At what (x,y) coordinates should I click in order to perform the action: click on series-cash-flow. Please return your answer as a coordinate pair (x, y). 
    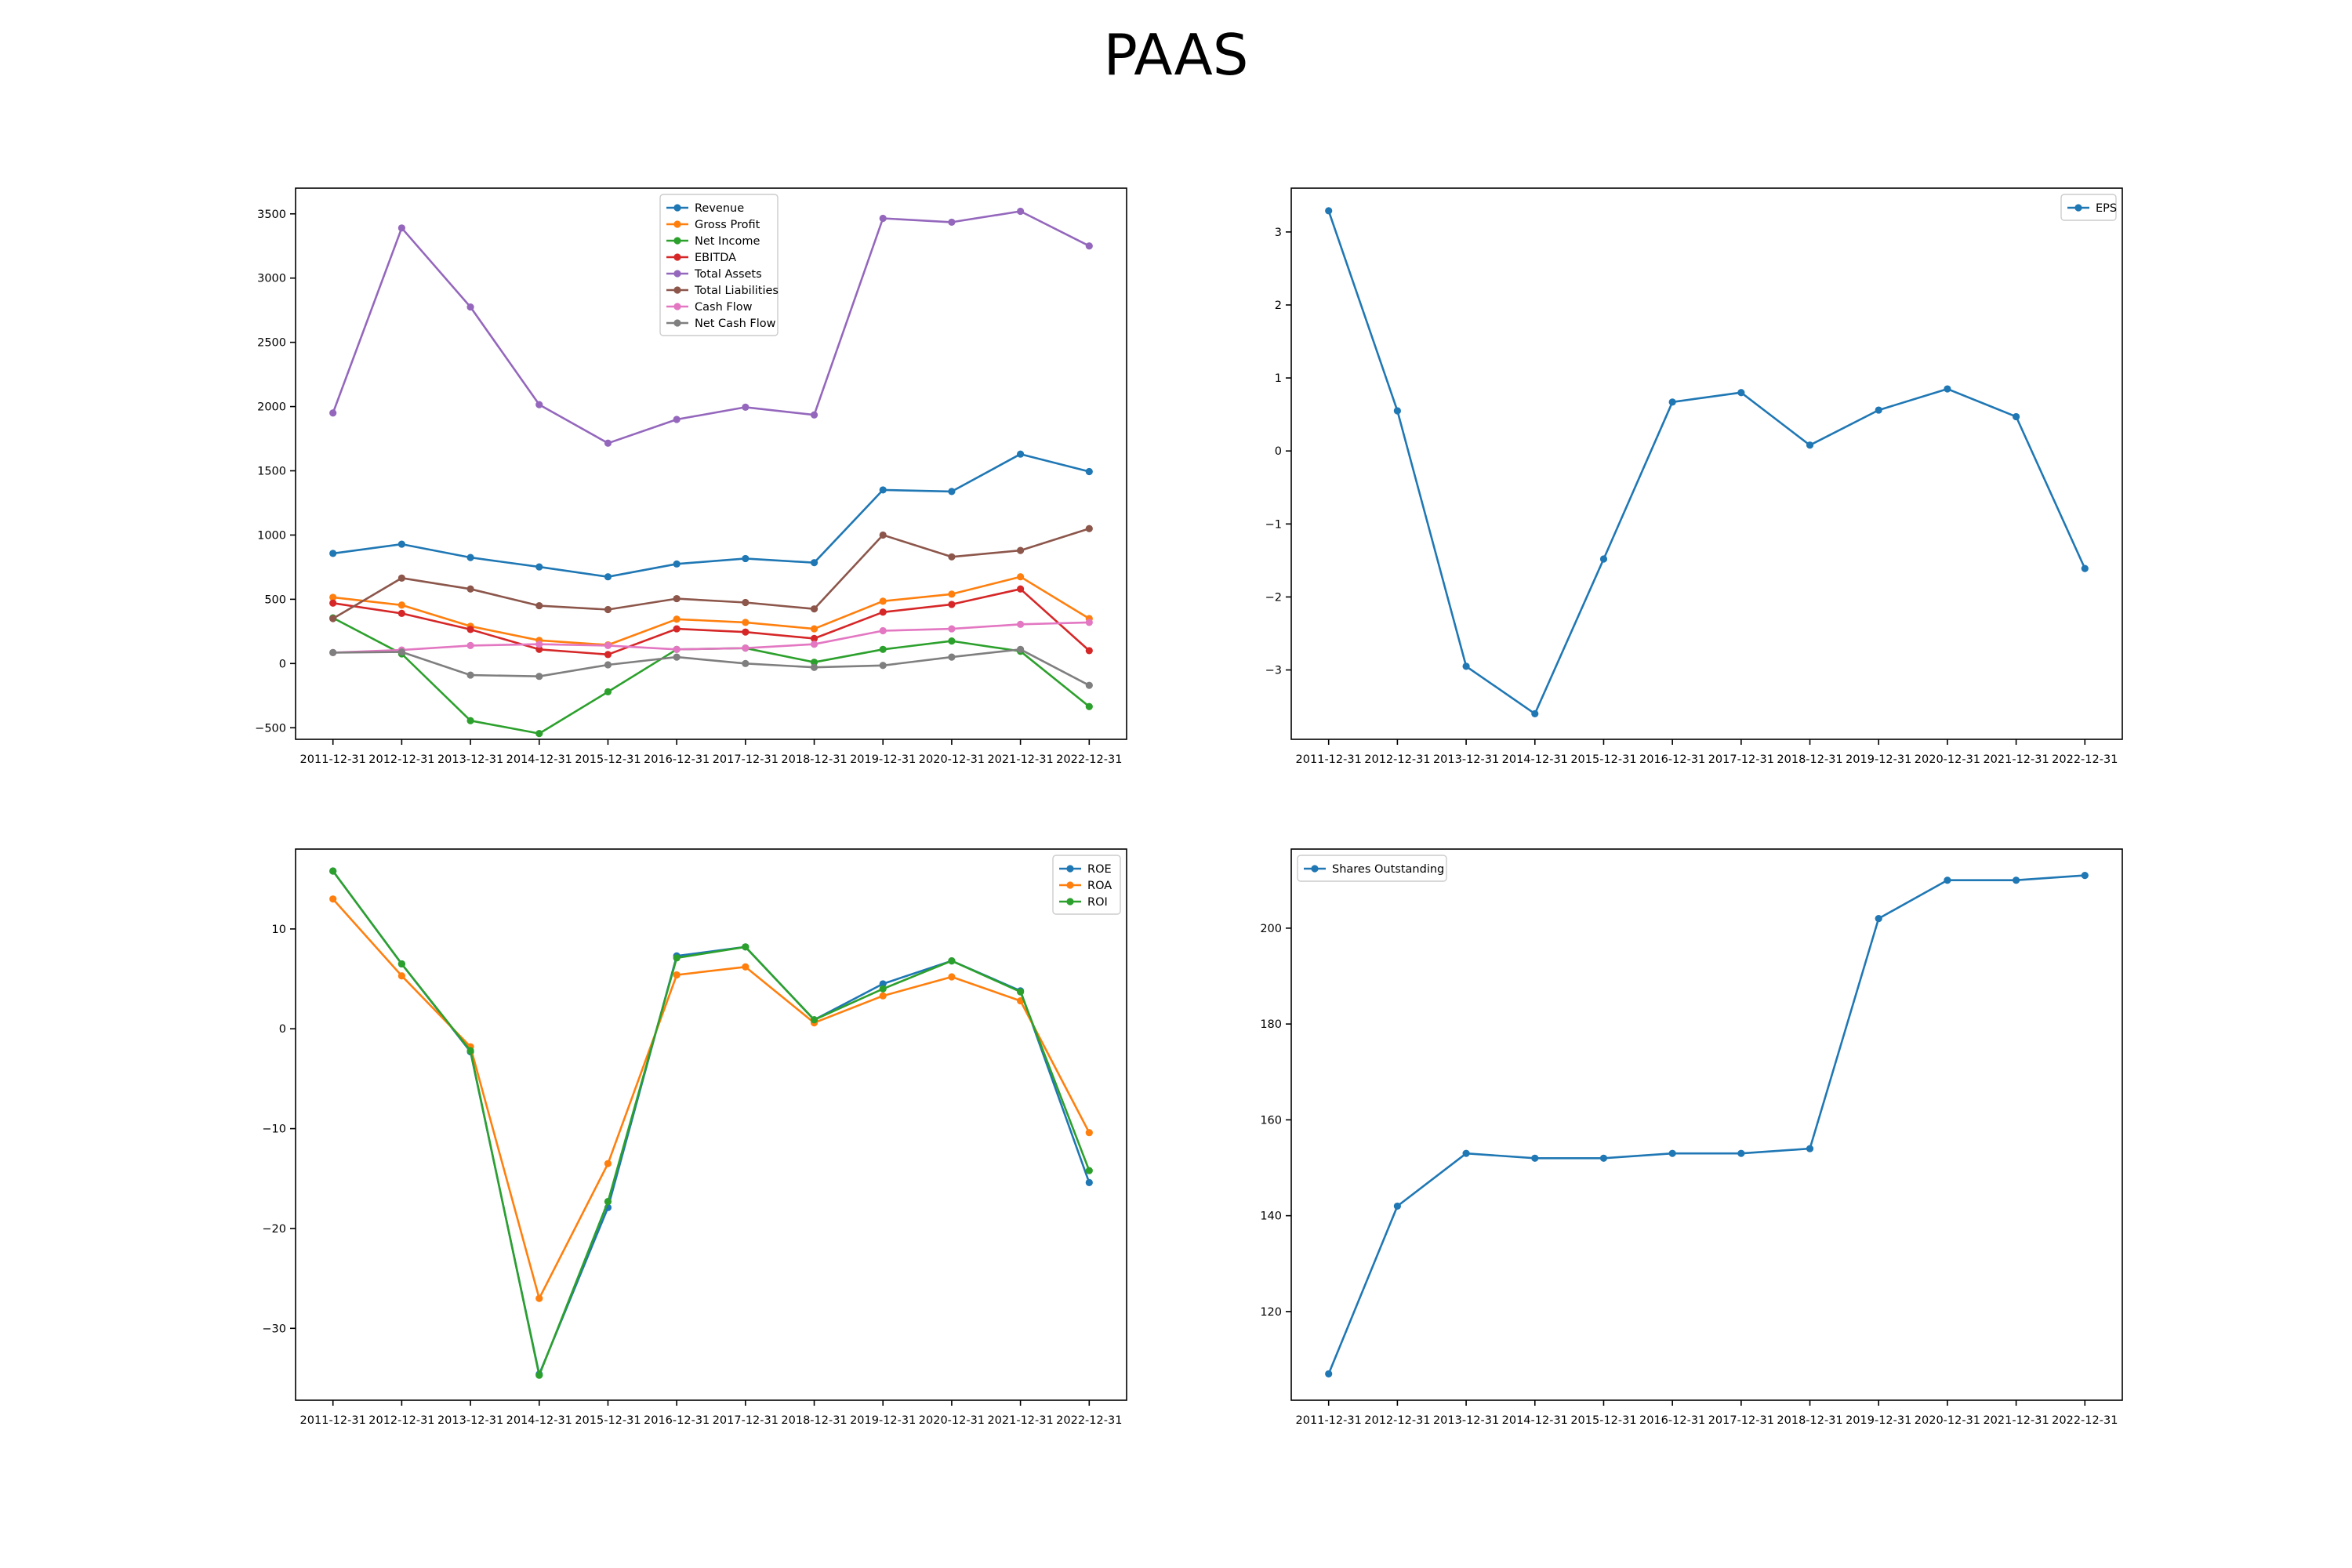
    Looking at the image, I should click on (711, 637).